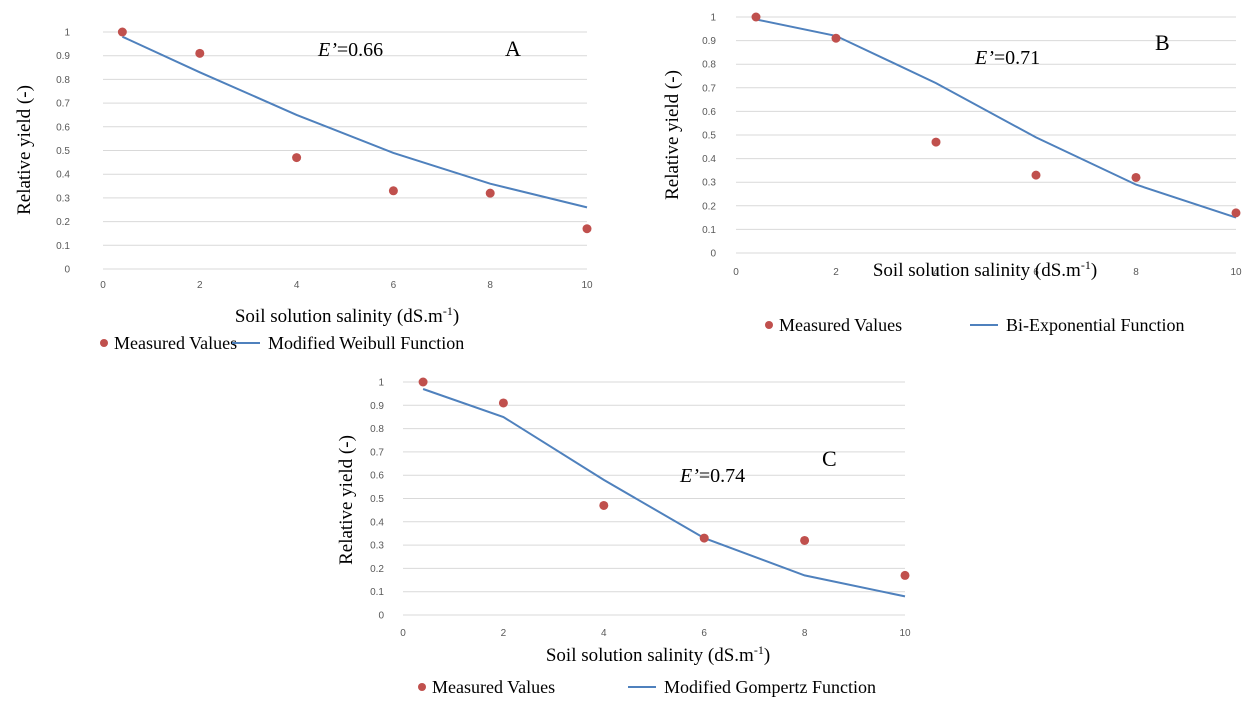 Image resolution: width=1246 pixels, height=704 pixels. I want to click on efficiency-annotation: E’=0.66, so click(350, 50).